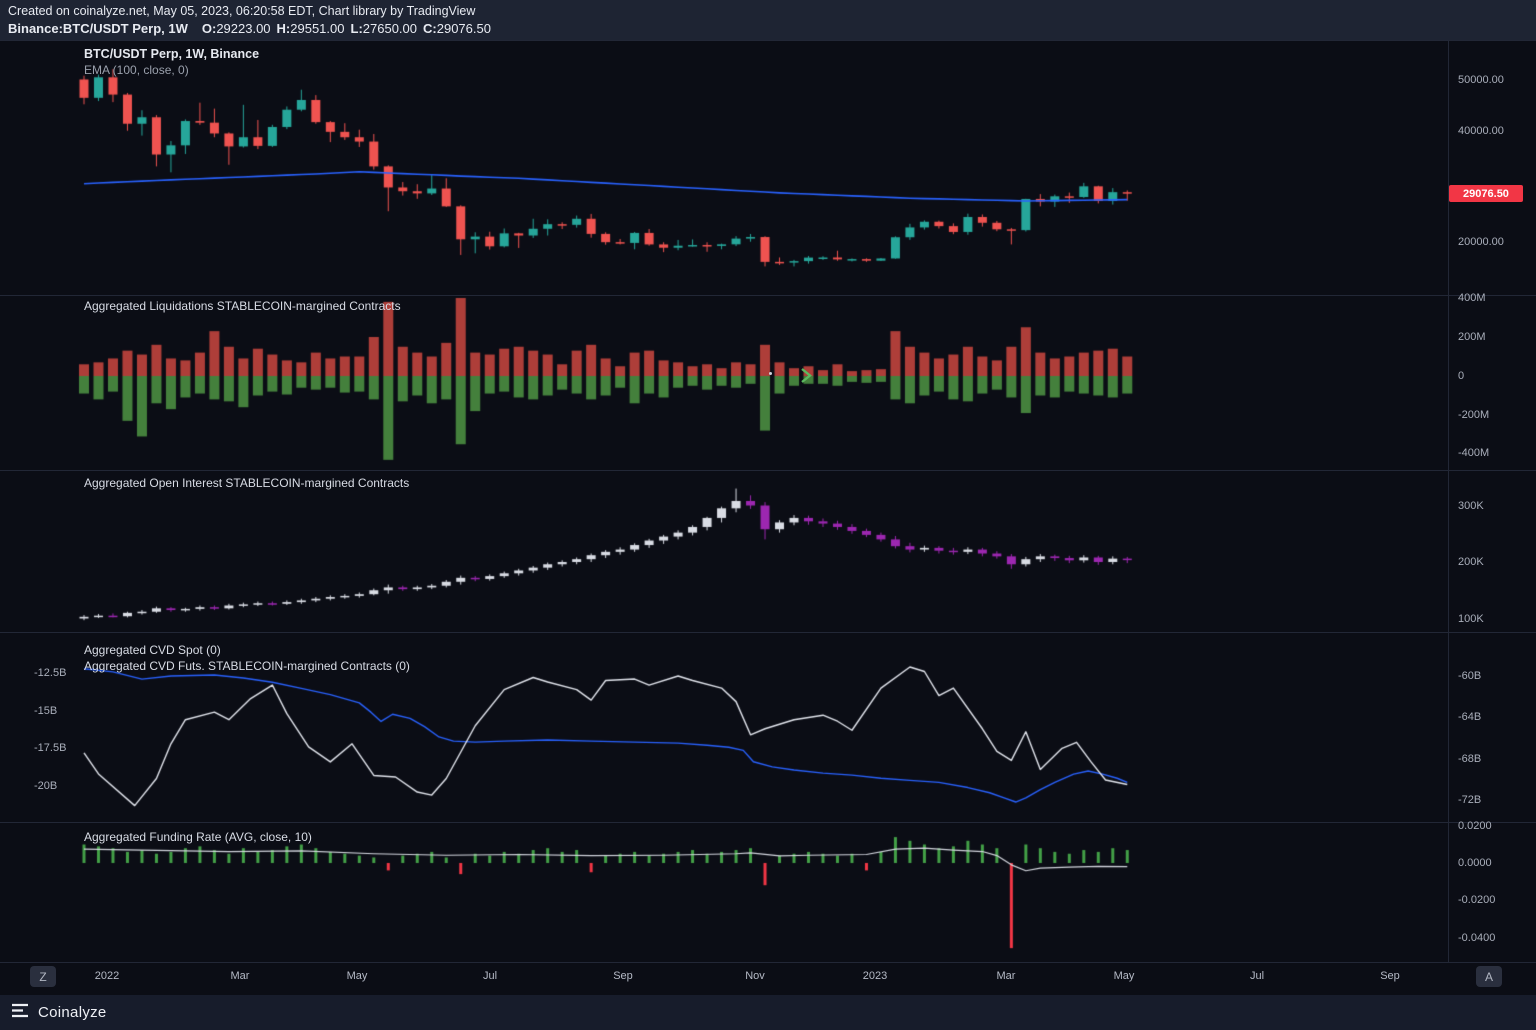 The height and width of the screenshot is (1030, 1536). Describe the element at coordinates (46, 711) in the screenshot. I see `cvd-left-tick: -15B` at that location.